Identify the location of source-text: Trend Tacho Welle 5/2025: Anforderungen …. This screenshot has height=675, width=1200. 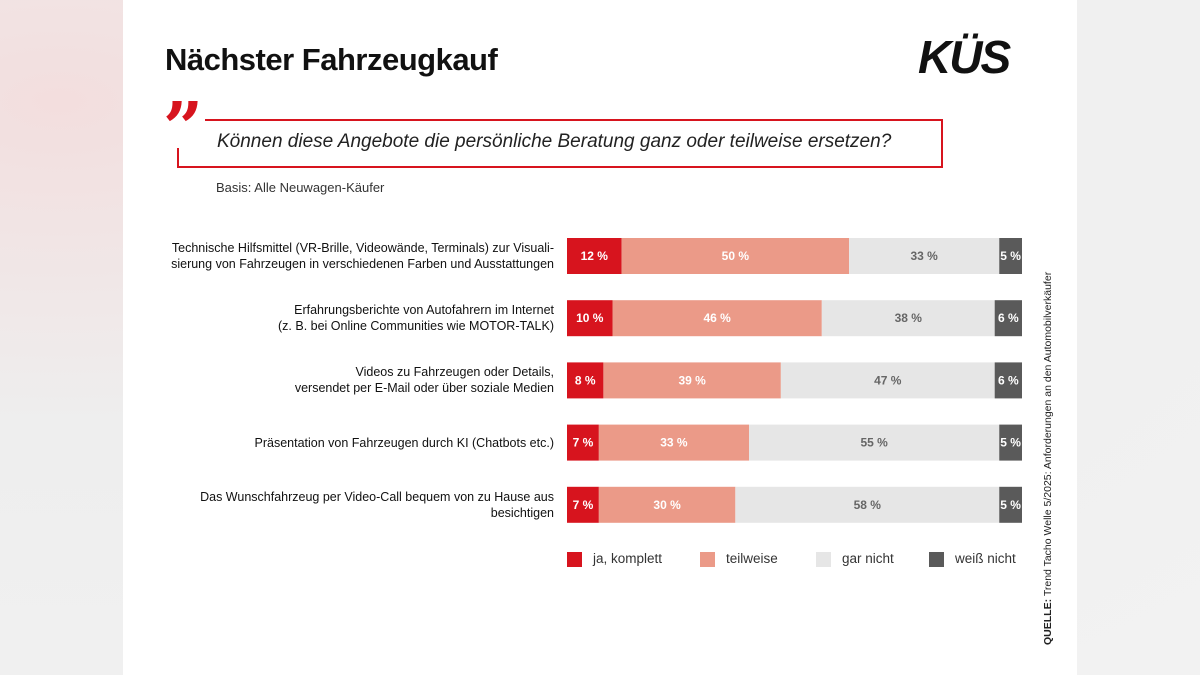
(1048, 434).